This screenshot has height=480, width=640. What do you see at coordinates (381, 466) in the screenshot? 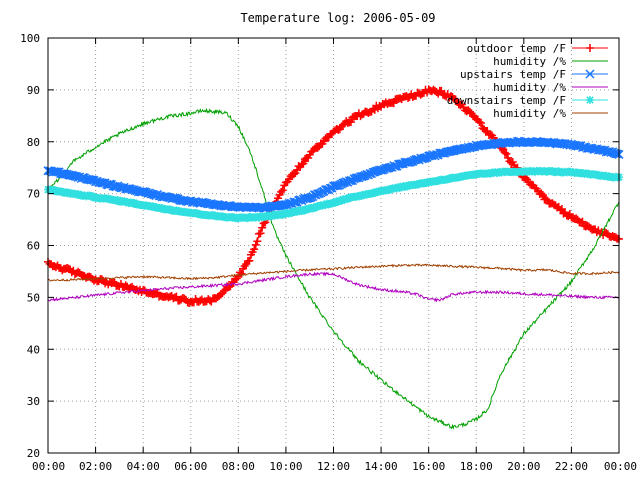
I see `x-tick-label: 14:00` at bounding box center [381, 466].